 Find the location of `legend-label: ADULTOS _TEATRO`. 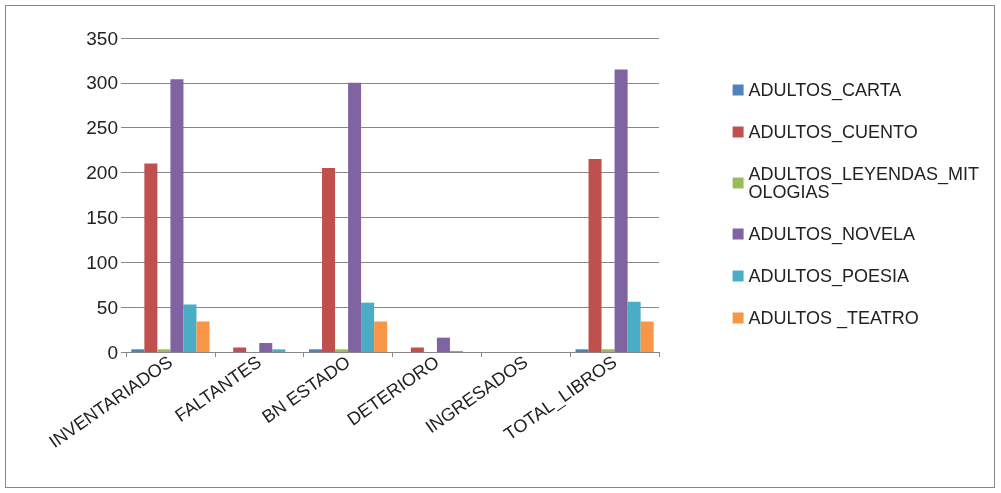

legend-label: ADULTOS _TEATRO is located at coordinates (833, 318).